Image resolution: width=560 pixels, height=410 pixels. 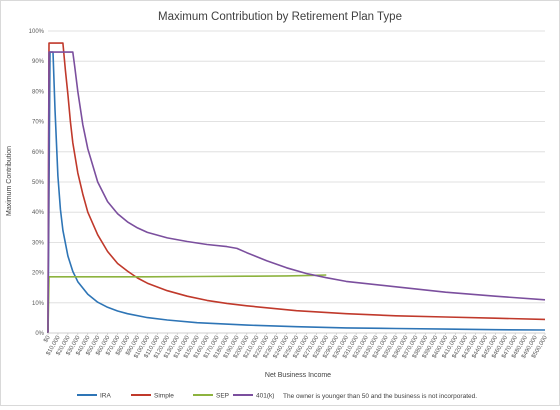 I want to click on series-line-sep, so click(x=187, y=304).